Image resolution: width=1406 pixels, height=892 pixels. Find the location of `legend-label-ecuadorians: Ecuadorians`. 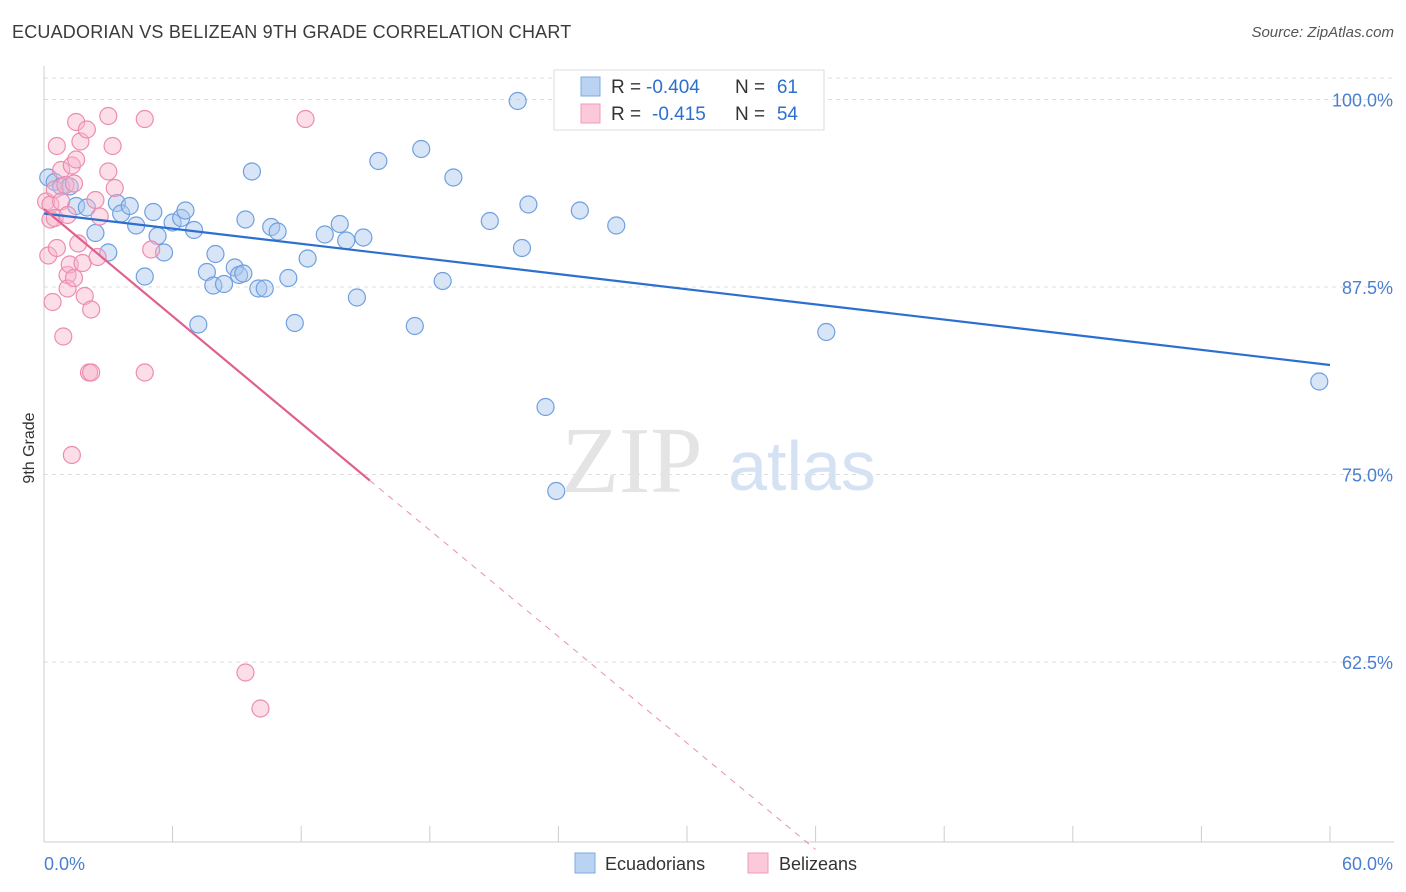

legend-label-ecuadorians: Ecuadorians is located at coordinates (655, 864).